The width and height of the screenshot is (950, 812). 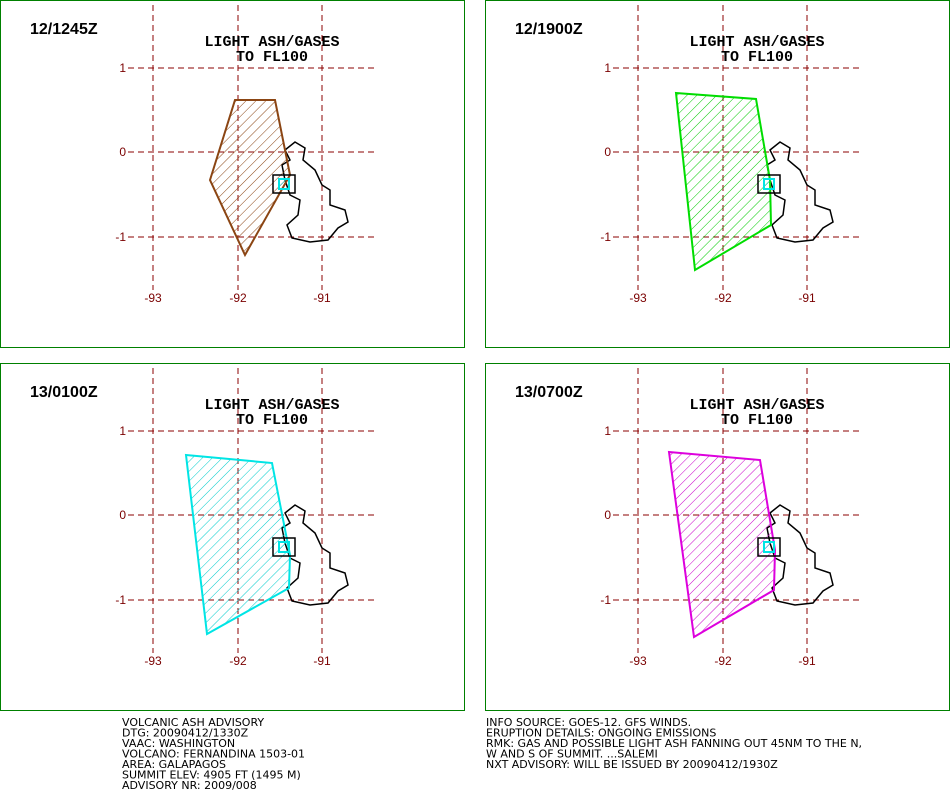 What do you see at coordinates (601, 733) in the screenshot?
I see `advisory-line: ERUPTION DETAILS: ONGOING EMISSIONS` at bounding box center [601, 733].